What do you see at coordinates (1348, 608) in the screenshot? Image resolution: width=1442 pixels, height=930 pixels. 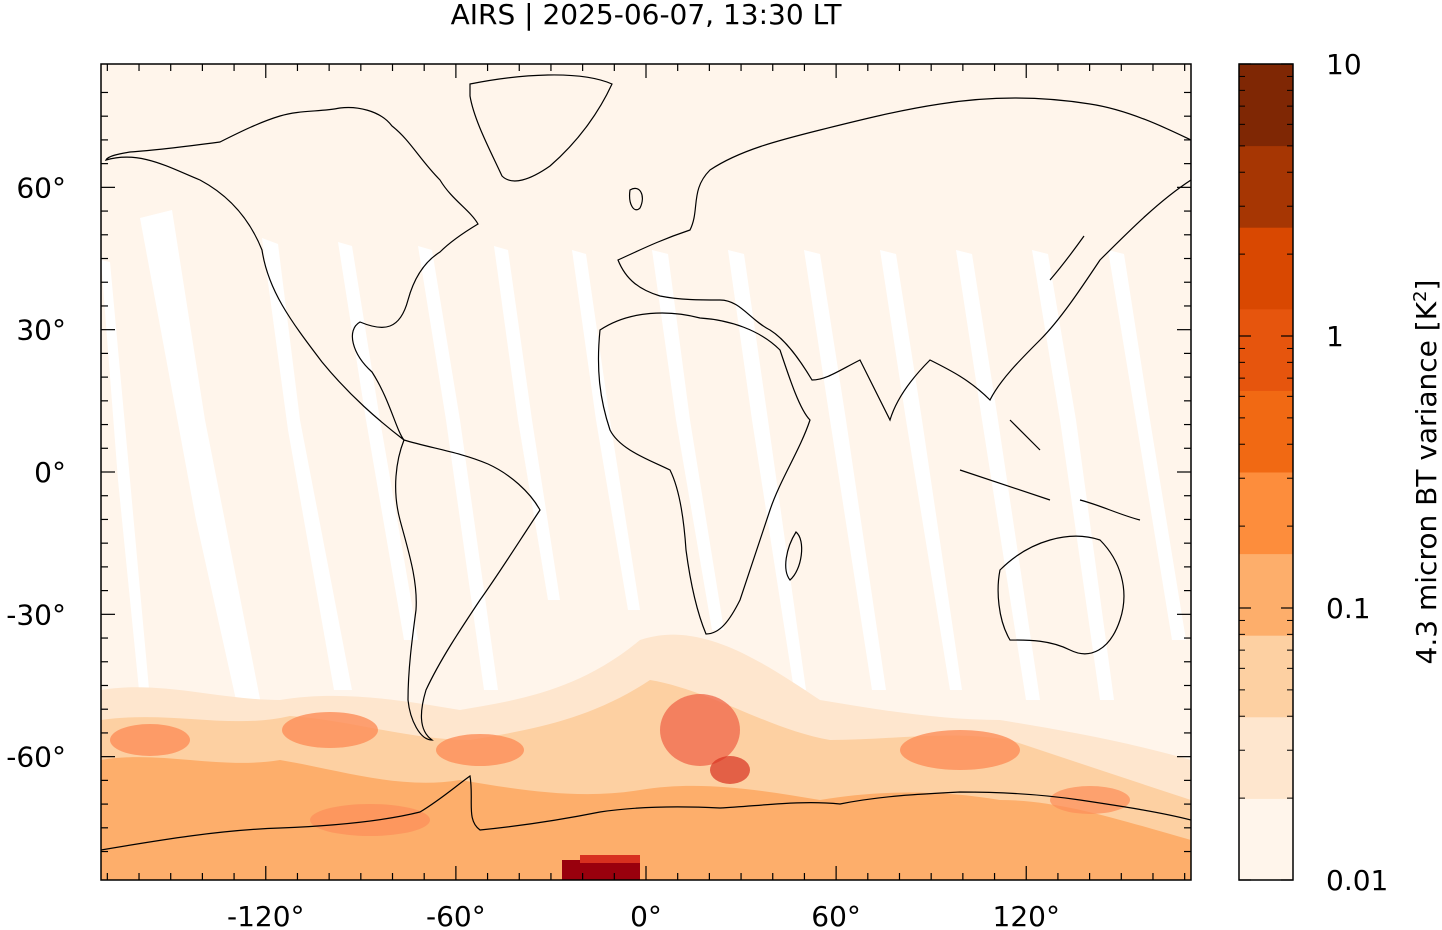 I see `colorbar-tick-label: 0.1` at bounding box center [1348, 608].